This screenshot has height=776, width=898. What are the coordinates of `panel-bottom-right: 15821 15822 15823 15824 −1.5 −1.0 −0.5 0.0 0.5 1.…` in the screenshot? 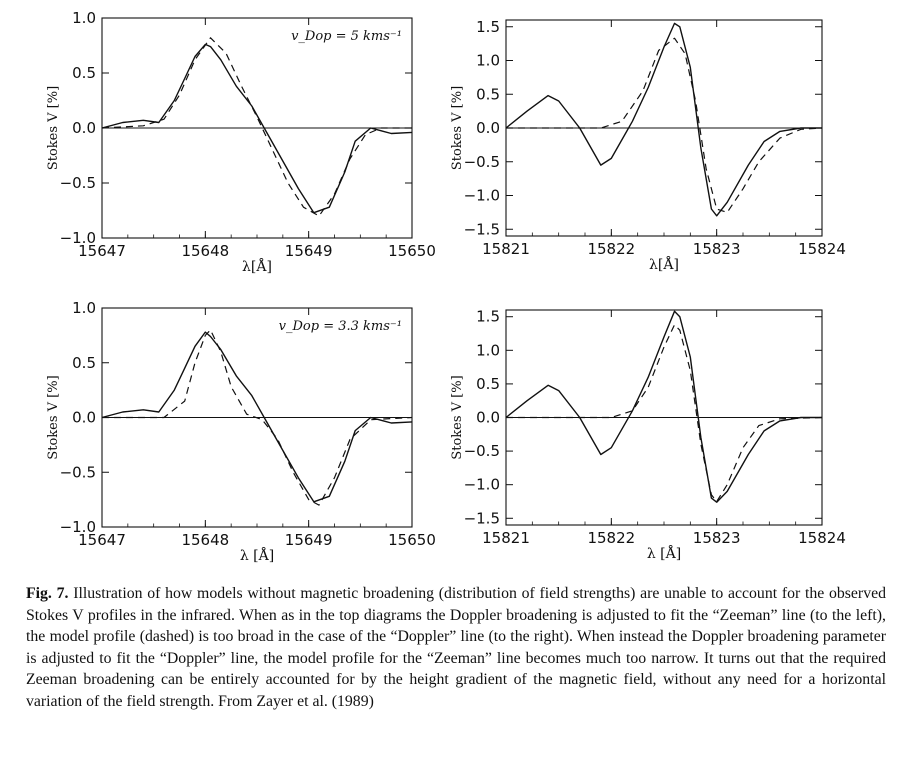 It's located at (648, 435).